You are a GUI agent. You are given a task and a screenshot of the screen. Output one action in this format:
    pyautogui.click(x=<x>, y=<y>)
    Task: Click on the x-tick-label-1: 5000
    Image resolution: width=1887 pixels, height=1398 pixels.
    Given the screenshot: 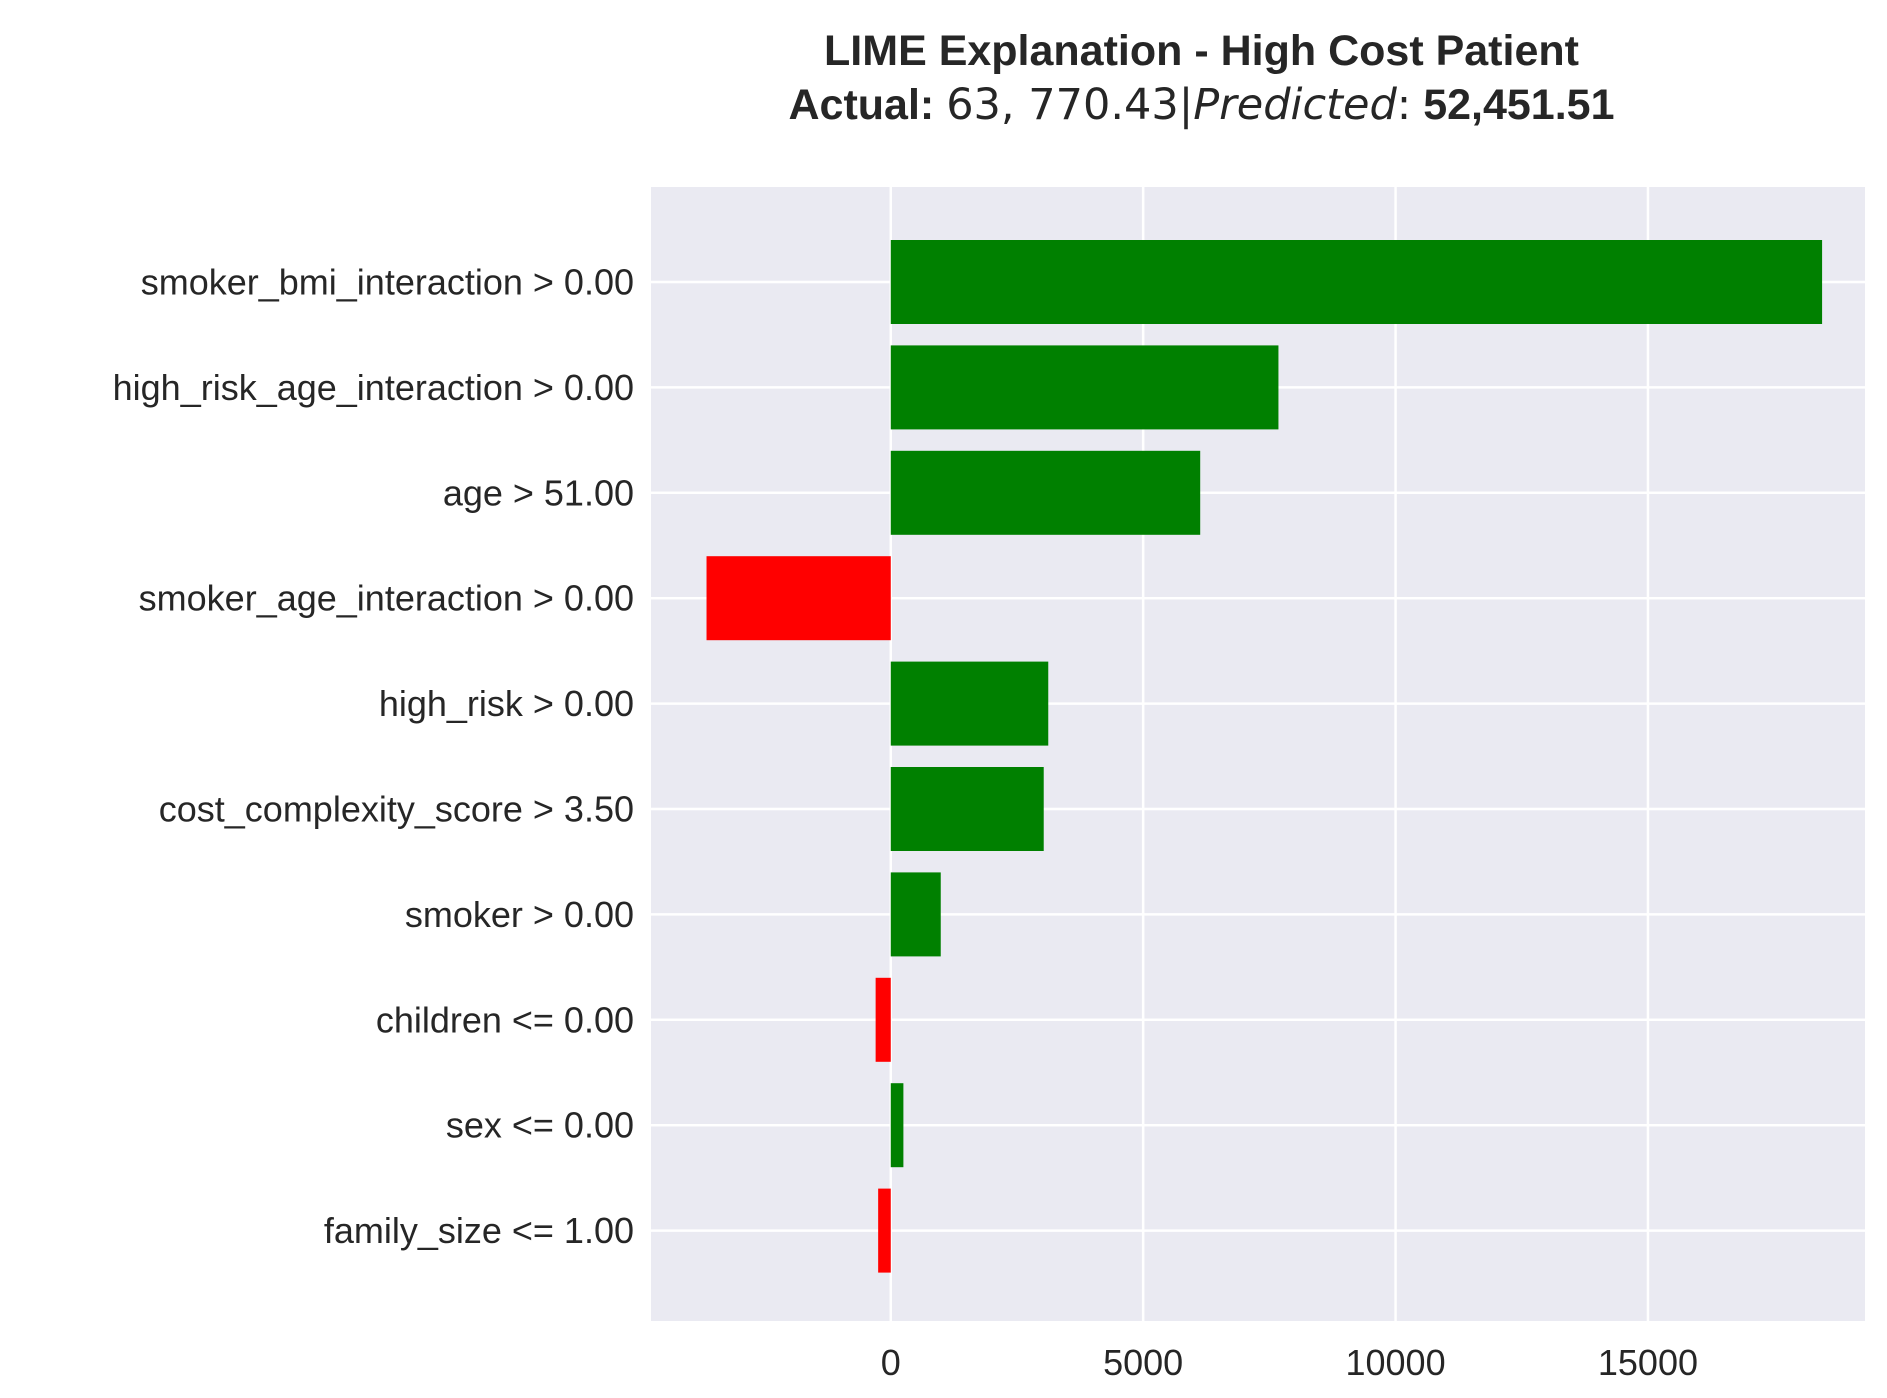 What is the action you would take?
    pyautogui.click(x=1143, y=1362)
    